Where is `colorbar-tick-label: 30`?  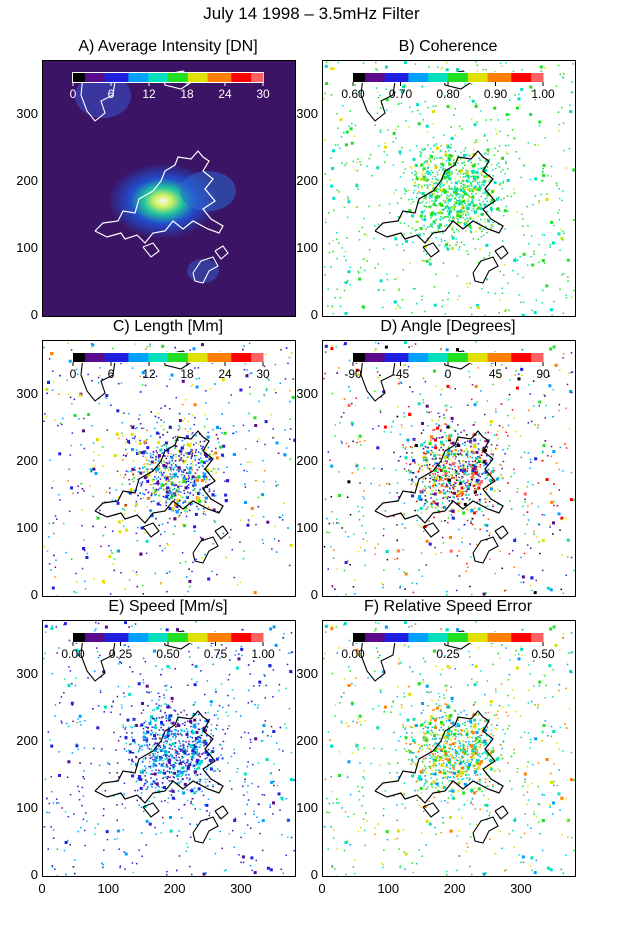
colorbar-tick-label: 30 is located at coordinates (263, 94).